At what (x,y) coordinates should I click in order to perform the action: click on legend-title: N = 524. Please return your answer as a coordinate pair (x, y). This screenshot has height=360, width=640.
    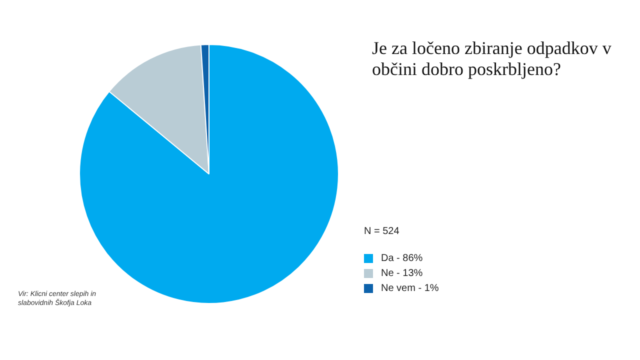
    Looking at the image, I should click on (382, 231).